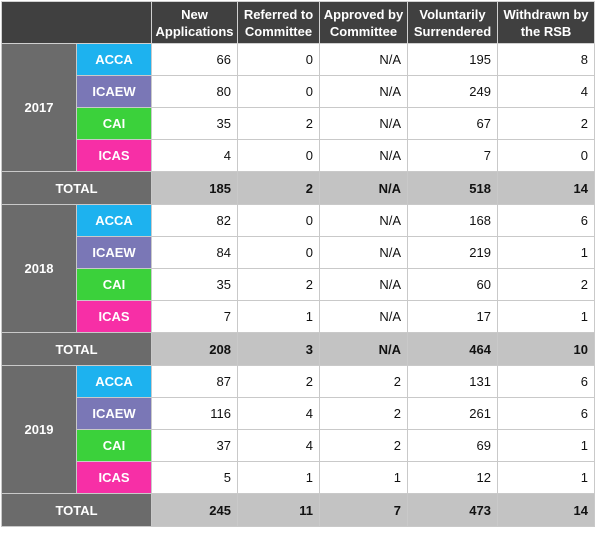 The height and width of the screenshot is (550, 597). I want to click on total-value-cell: 11, so click(278, 510).